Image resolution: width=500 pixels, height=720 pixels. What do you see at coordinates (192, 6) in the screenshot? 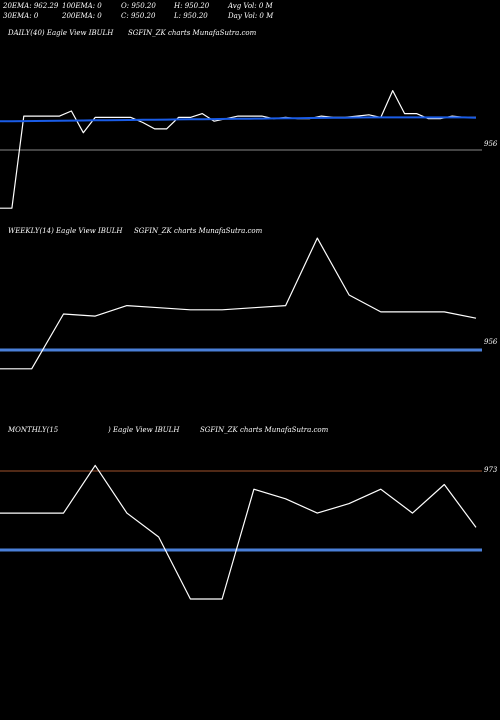
I see `high-readout: H: 950.20` at bounding box center [192, 6].